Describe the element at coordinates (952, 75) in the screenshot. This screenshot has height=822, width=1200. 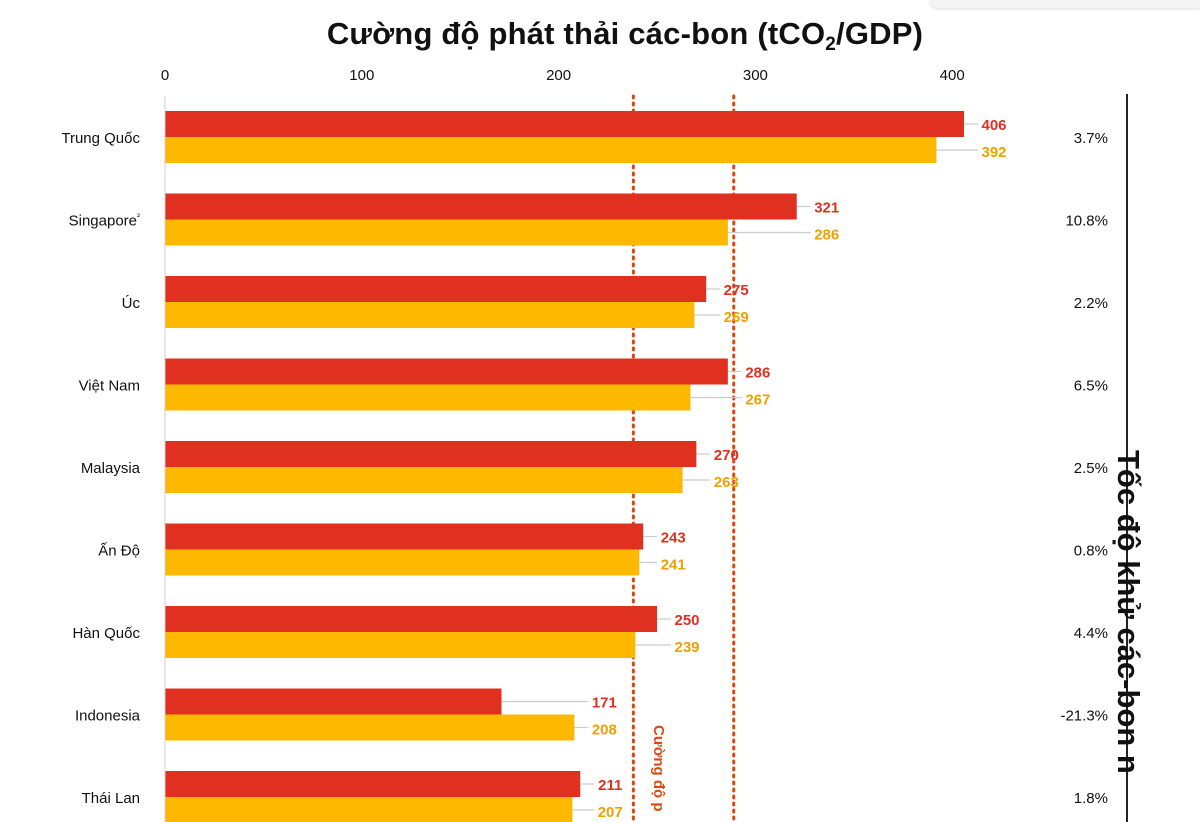
I see `x-tick-label: 400` at that location.